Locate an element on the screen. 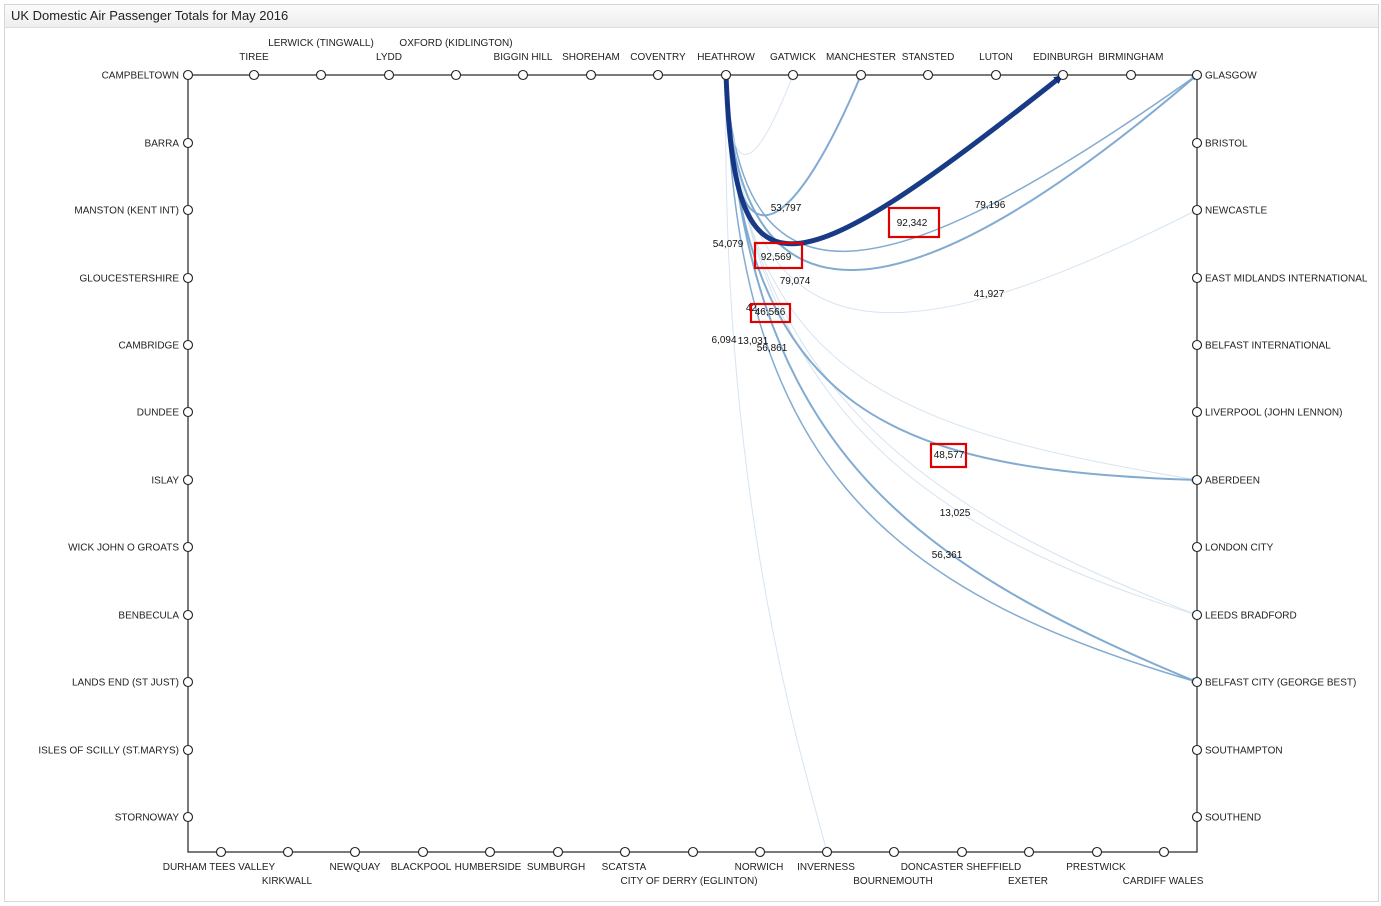 The image size is (1381, 906). node-doncaster-sheffield is located at coordinates (962, 852).